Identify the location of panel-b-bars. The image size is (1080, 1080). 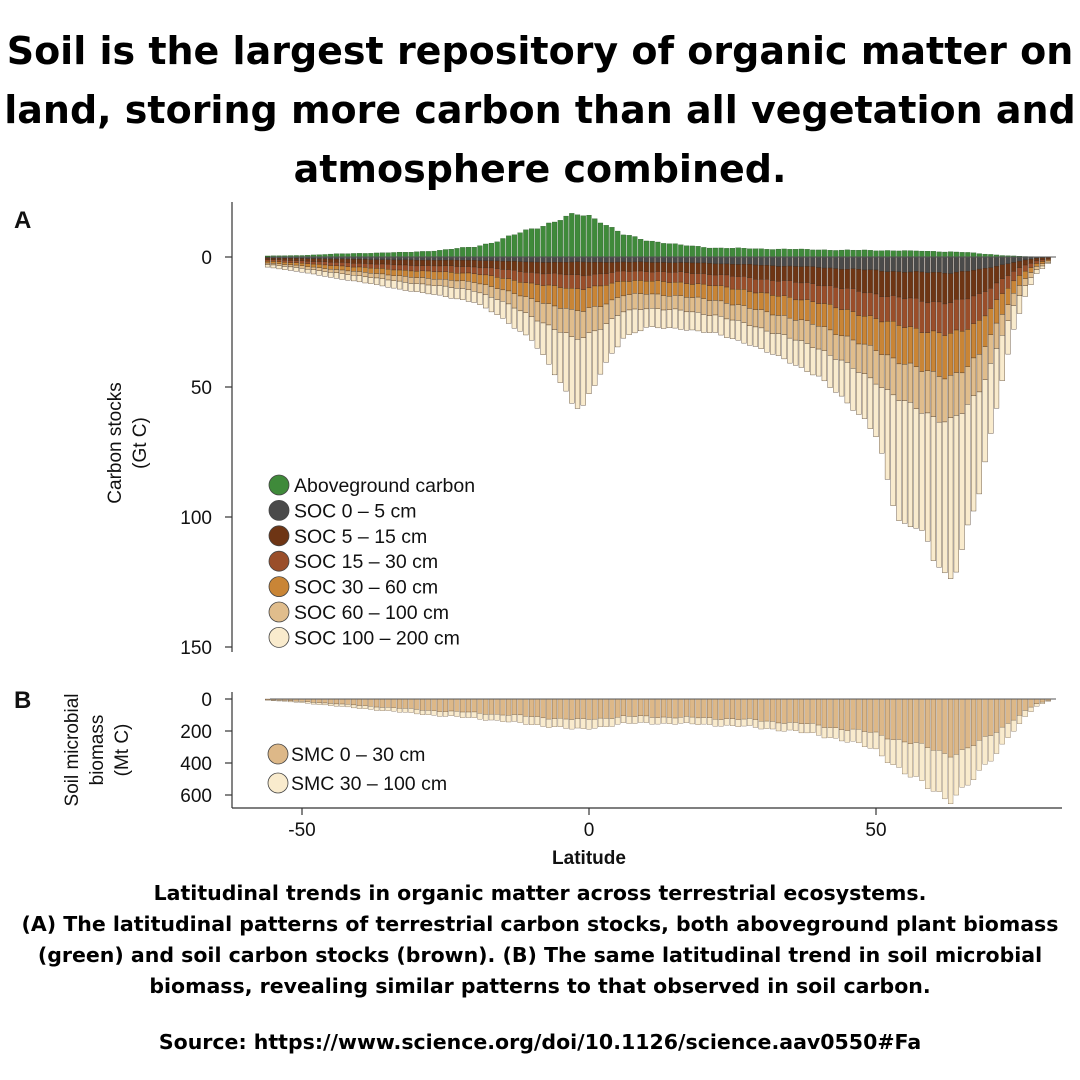
(660, 751).